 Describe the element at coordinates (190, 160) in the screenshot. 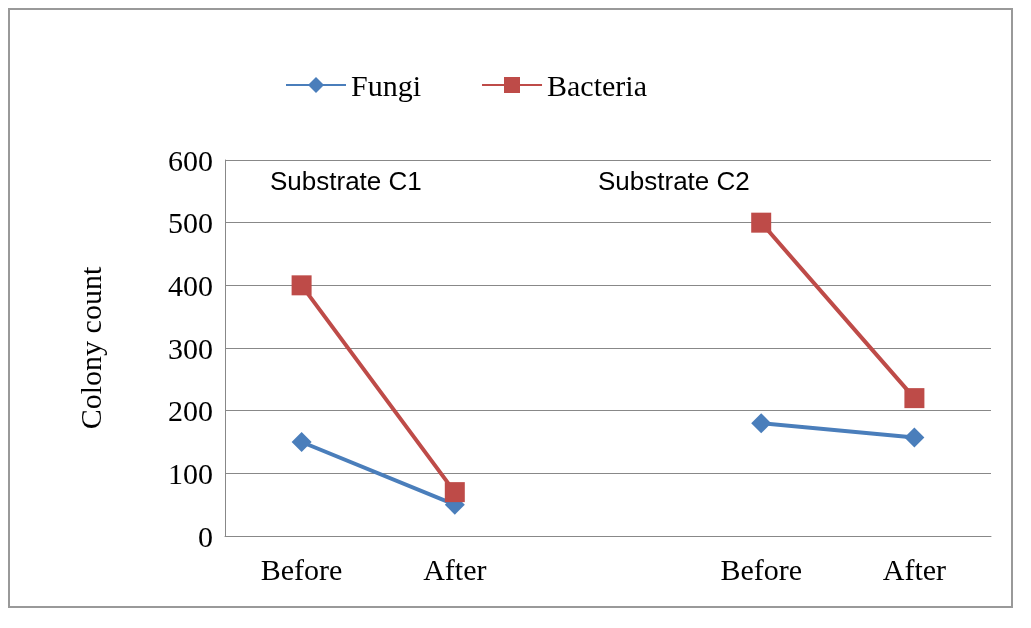

I see `y-tick-label: 600` at that location.